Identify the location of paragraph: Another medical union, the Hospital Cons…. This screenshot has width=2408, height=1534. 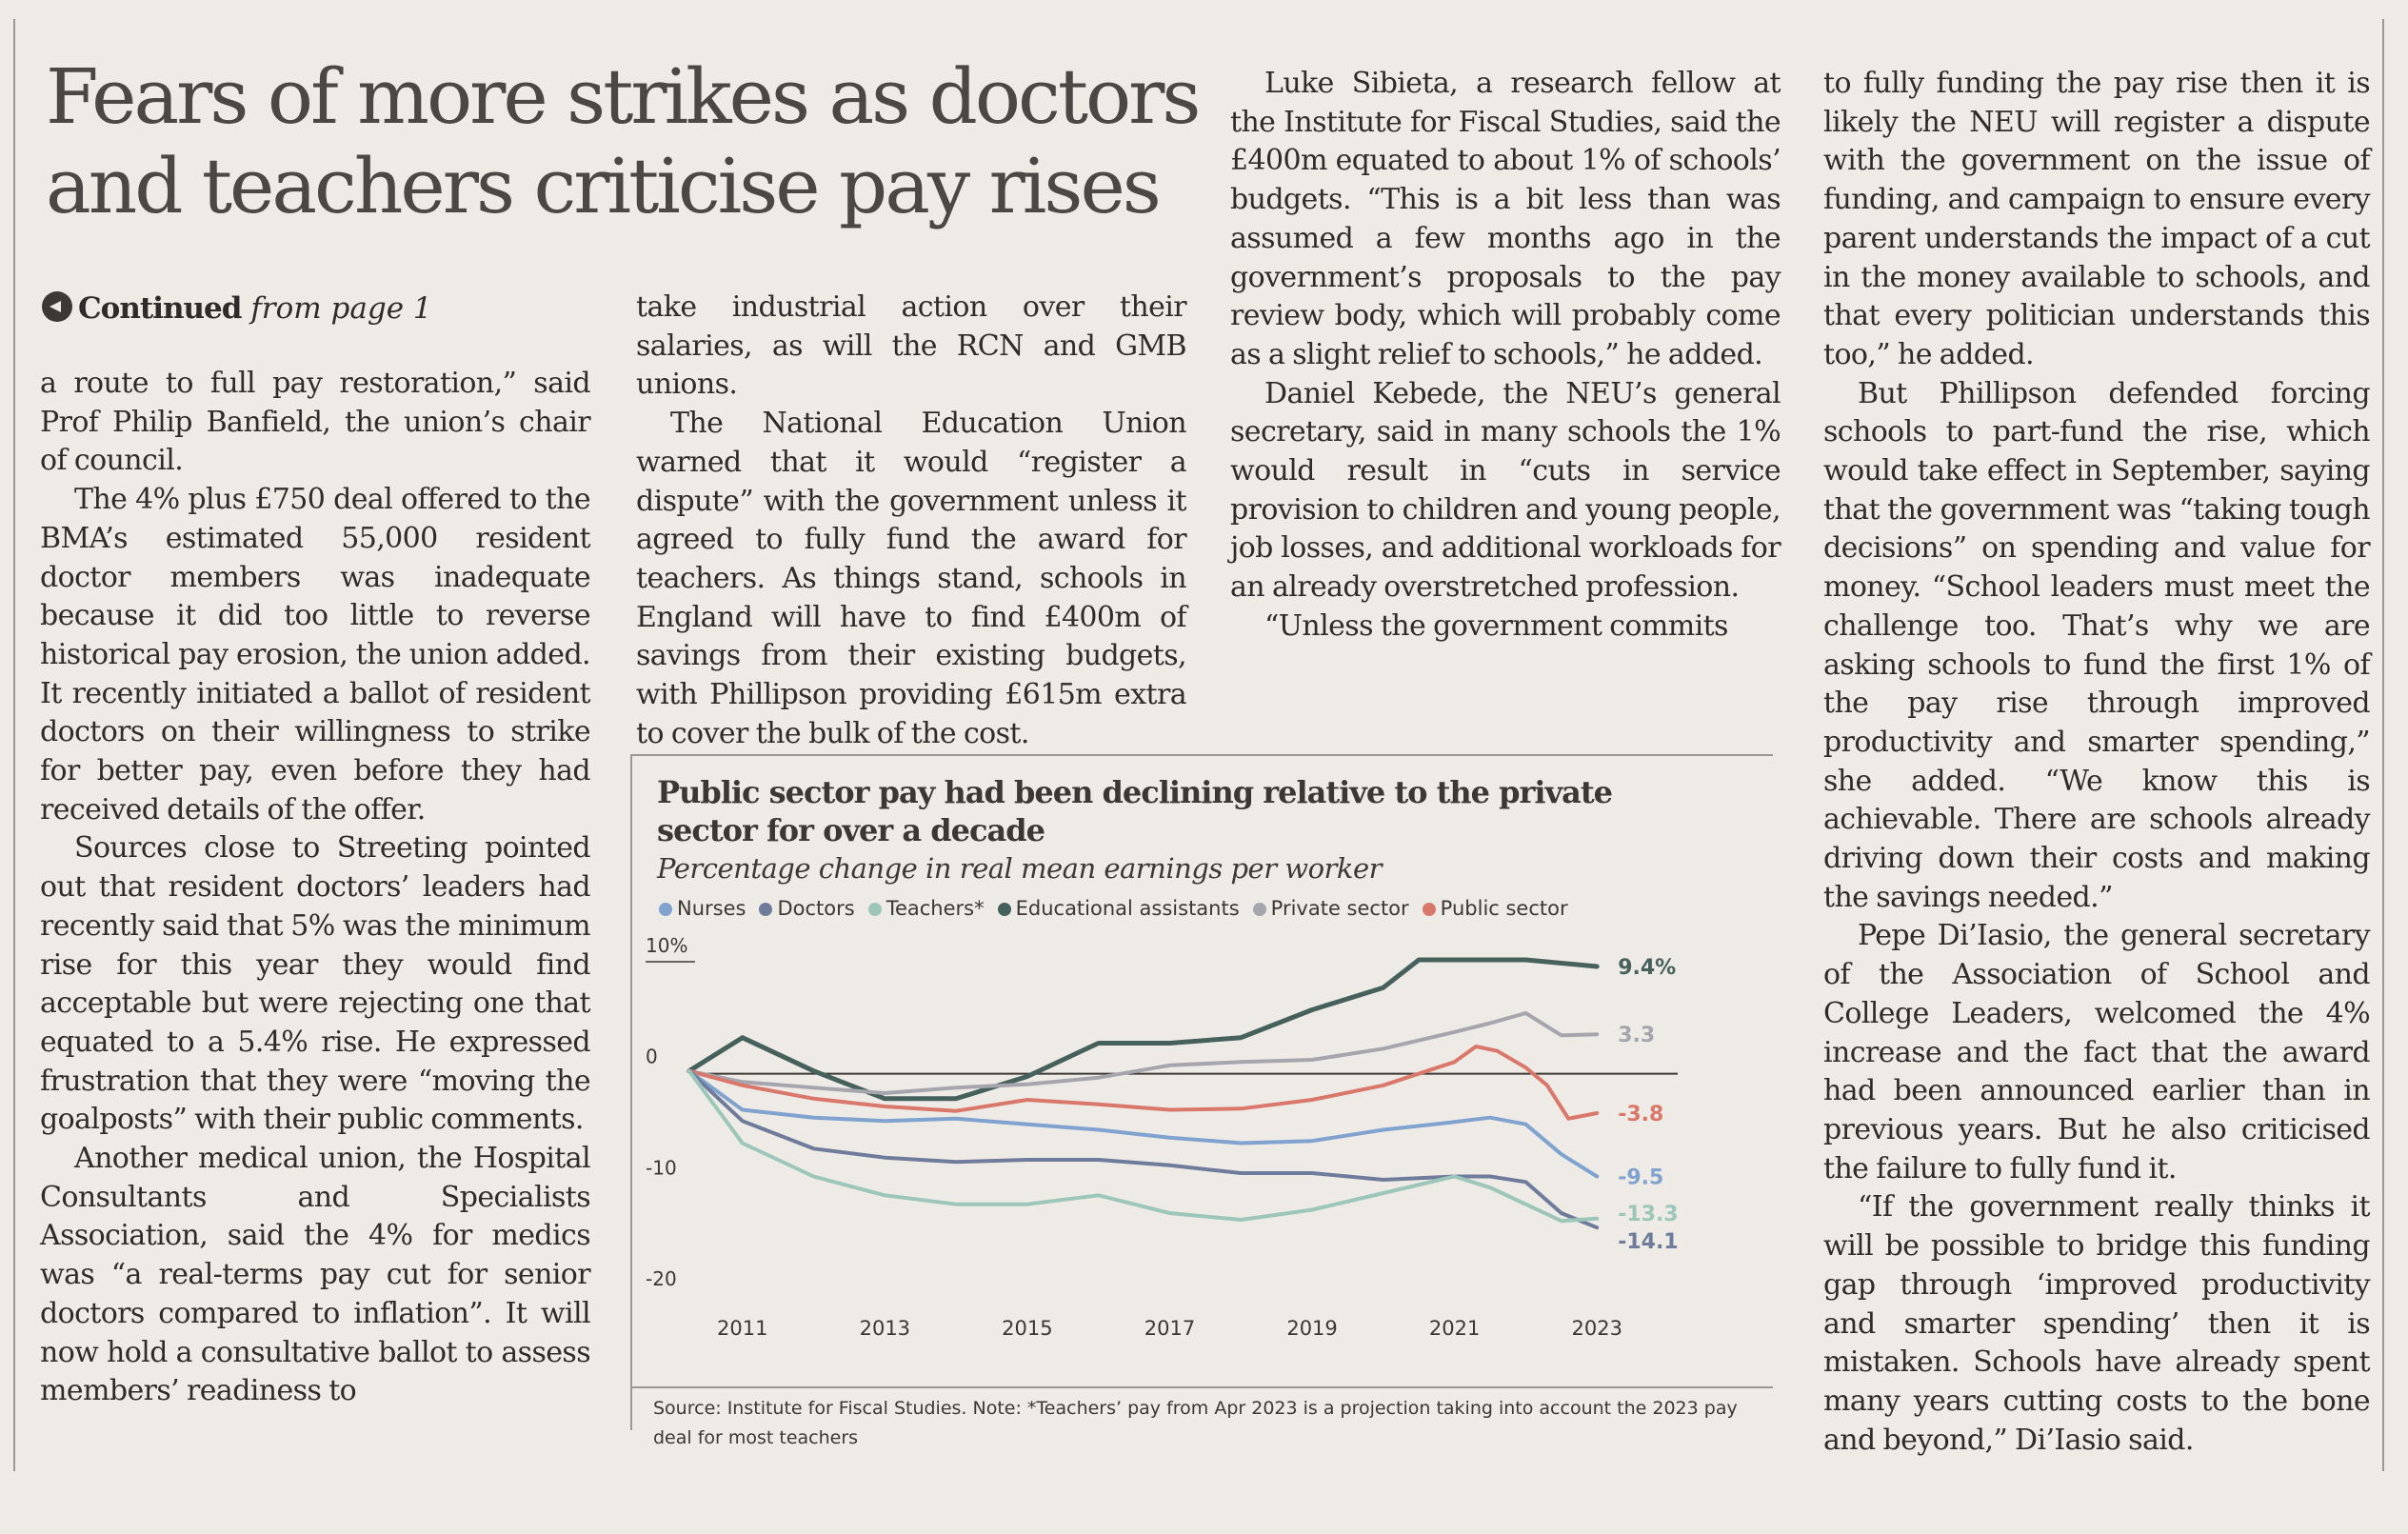
(315, 1275).